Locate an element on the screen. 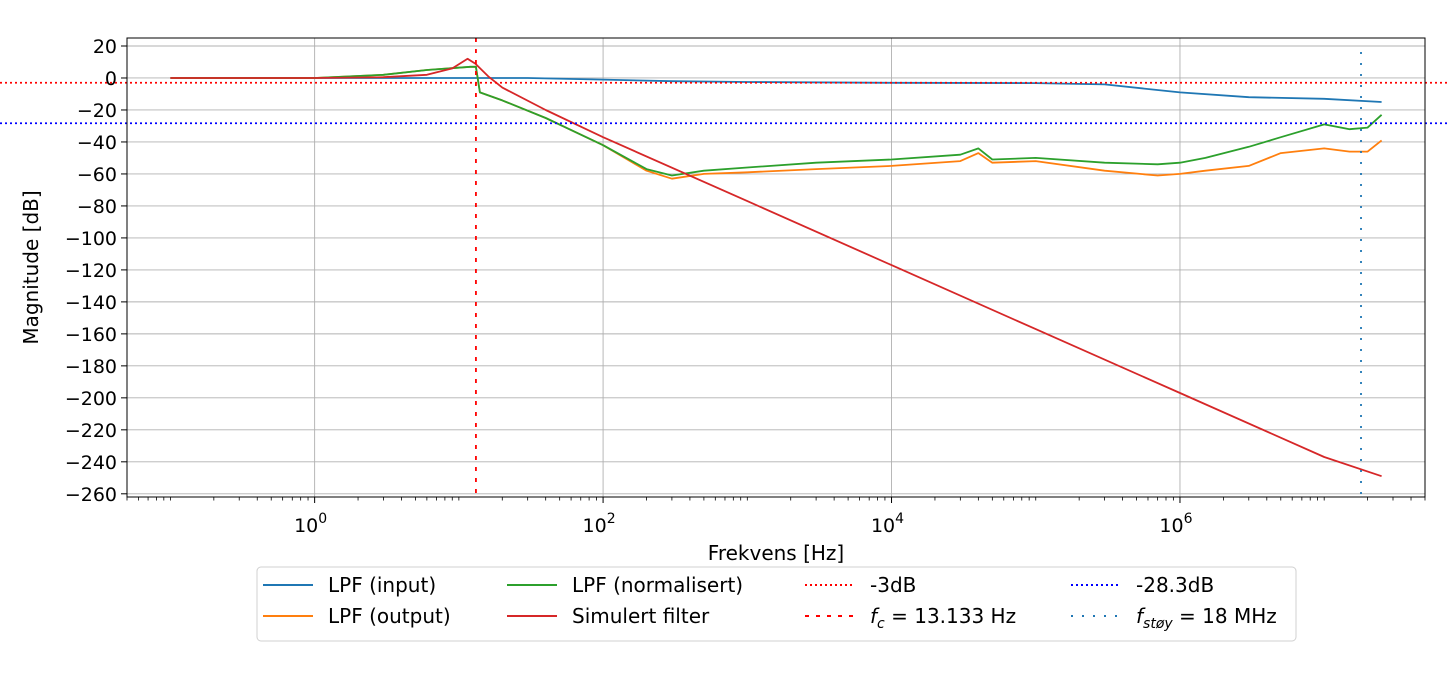  x-tick-label: 10⁶ is located at coordinates (1175, 524).